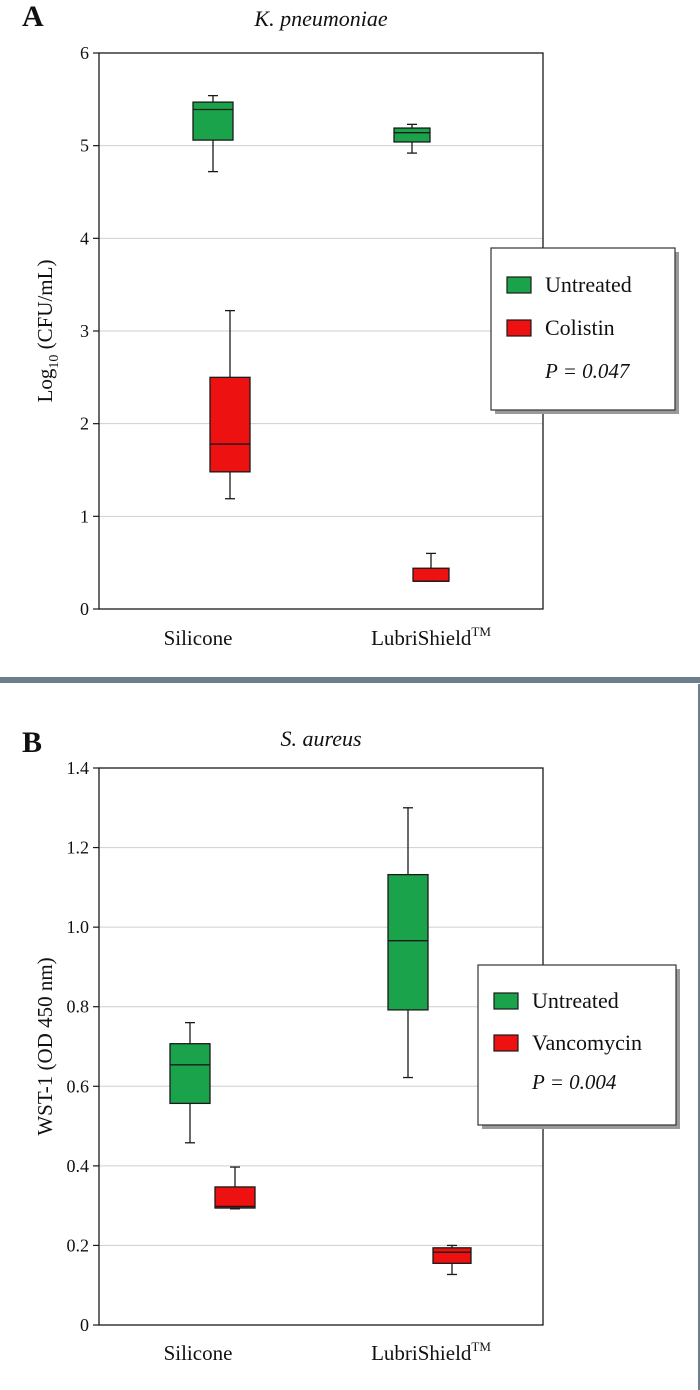 This screenshot has width=700, height=1390. I want to click on legend-label: Vancomycin, so click(587, 1042).